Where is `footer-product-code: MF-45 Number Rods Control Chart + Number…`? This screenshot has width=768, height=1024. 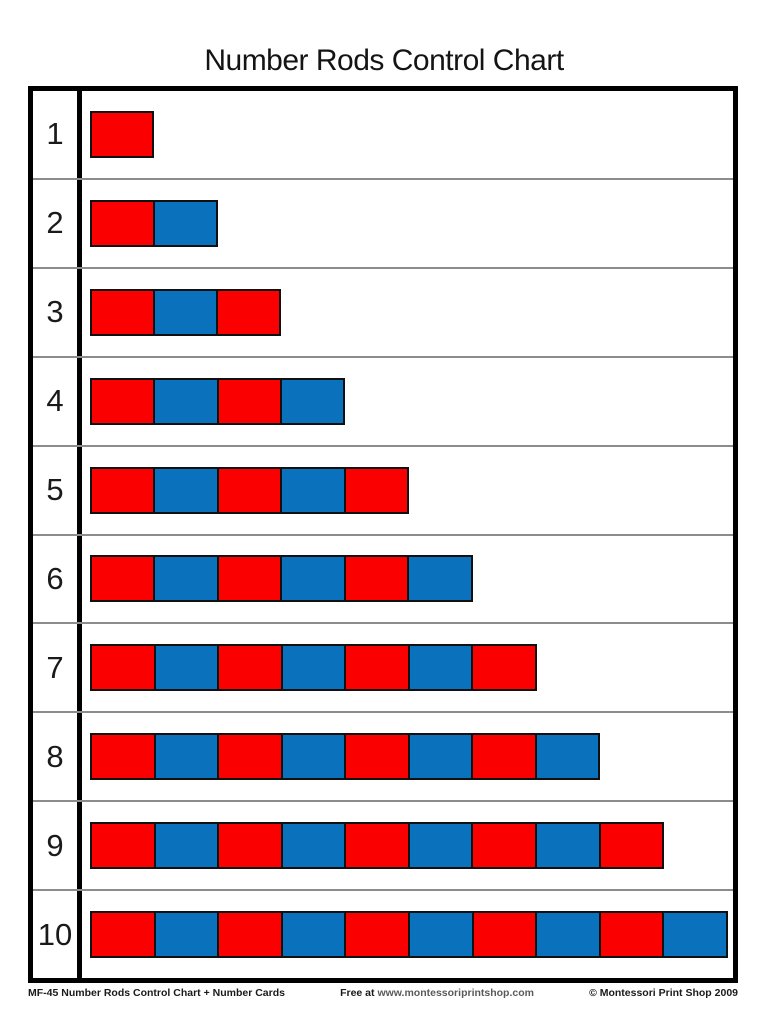 footer-product-code: MF-45 Number Rods Control Chart + Number… is located at coordinates (156, 993).